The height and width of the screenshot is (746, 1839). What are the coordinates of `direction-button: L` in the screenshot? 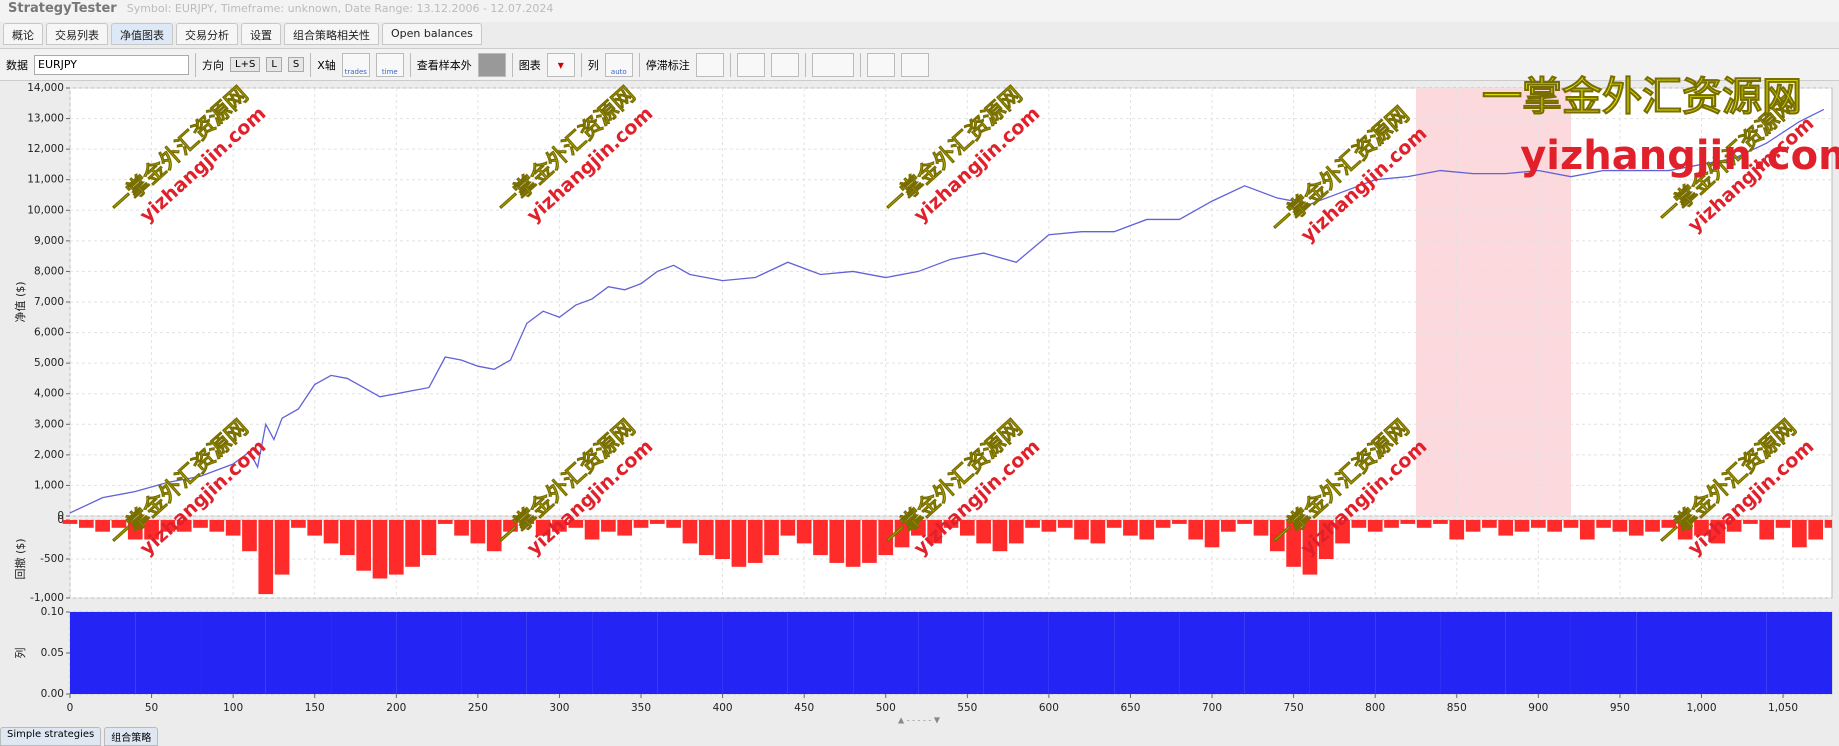 It's located at (274, 64).